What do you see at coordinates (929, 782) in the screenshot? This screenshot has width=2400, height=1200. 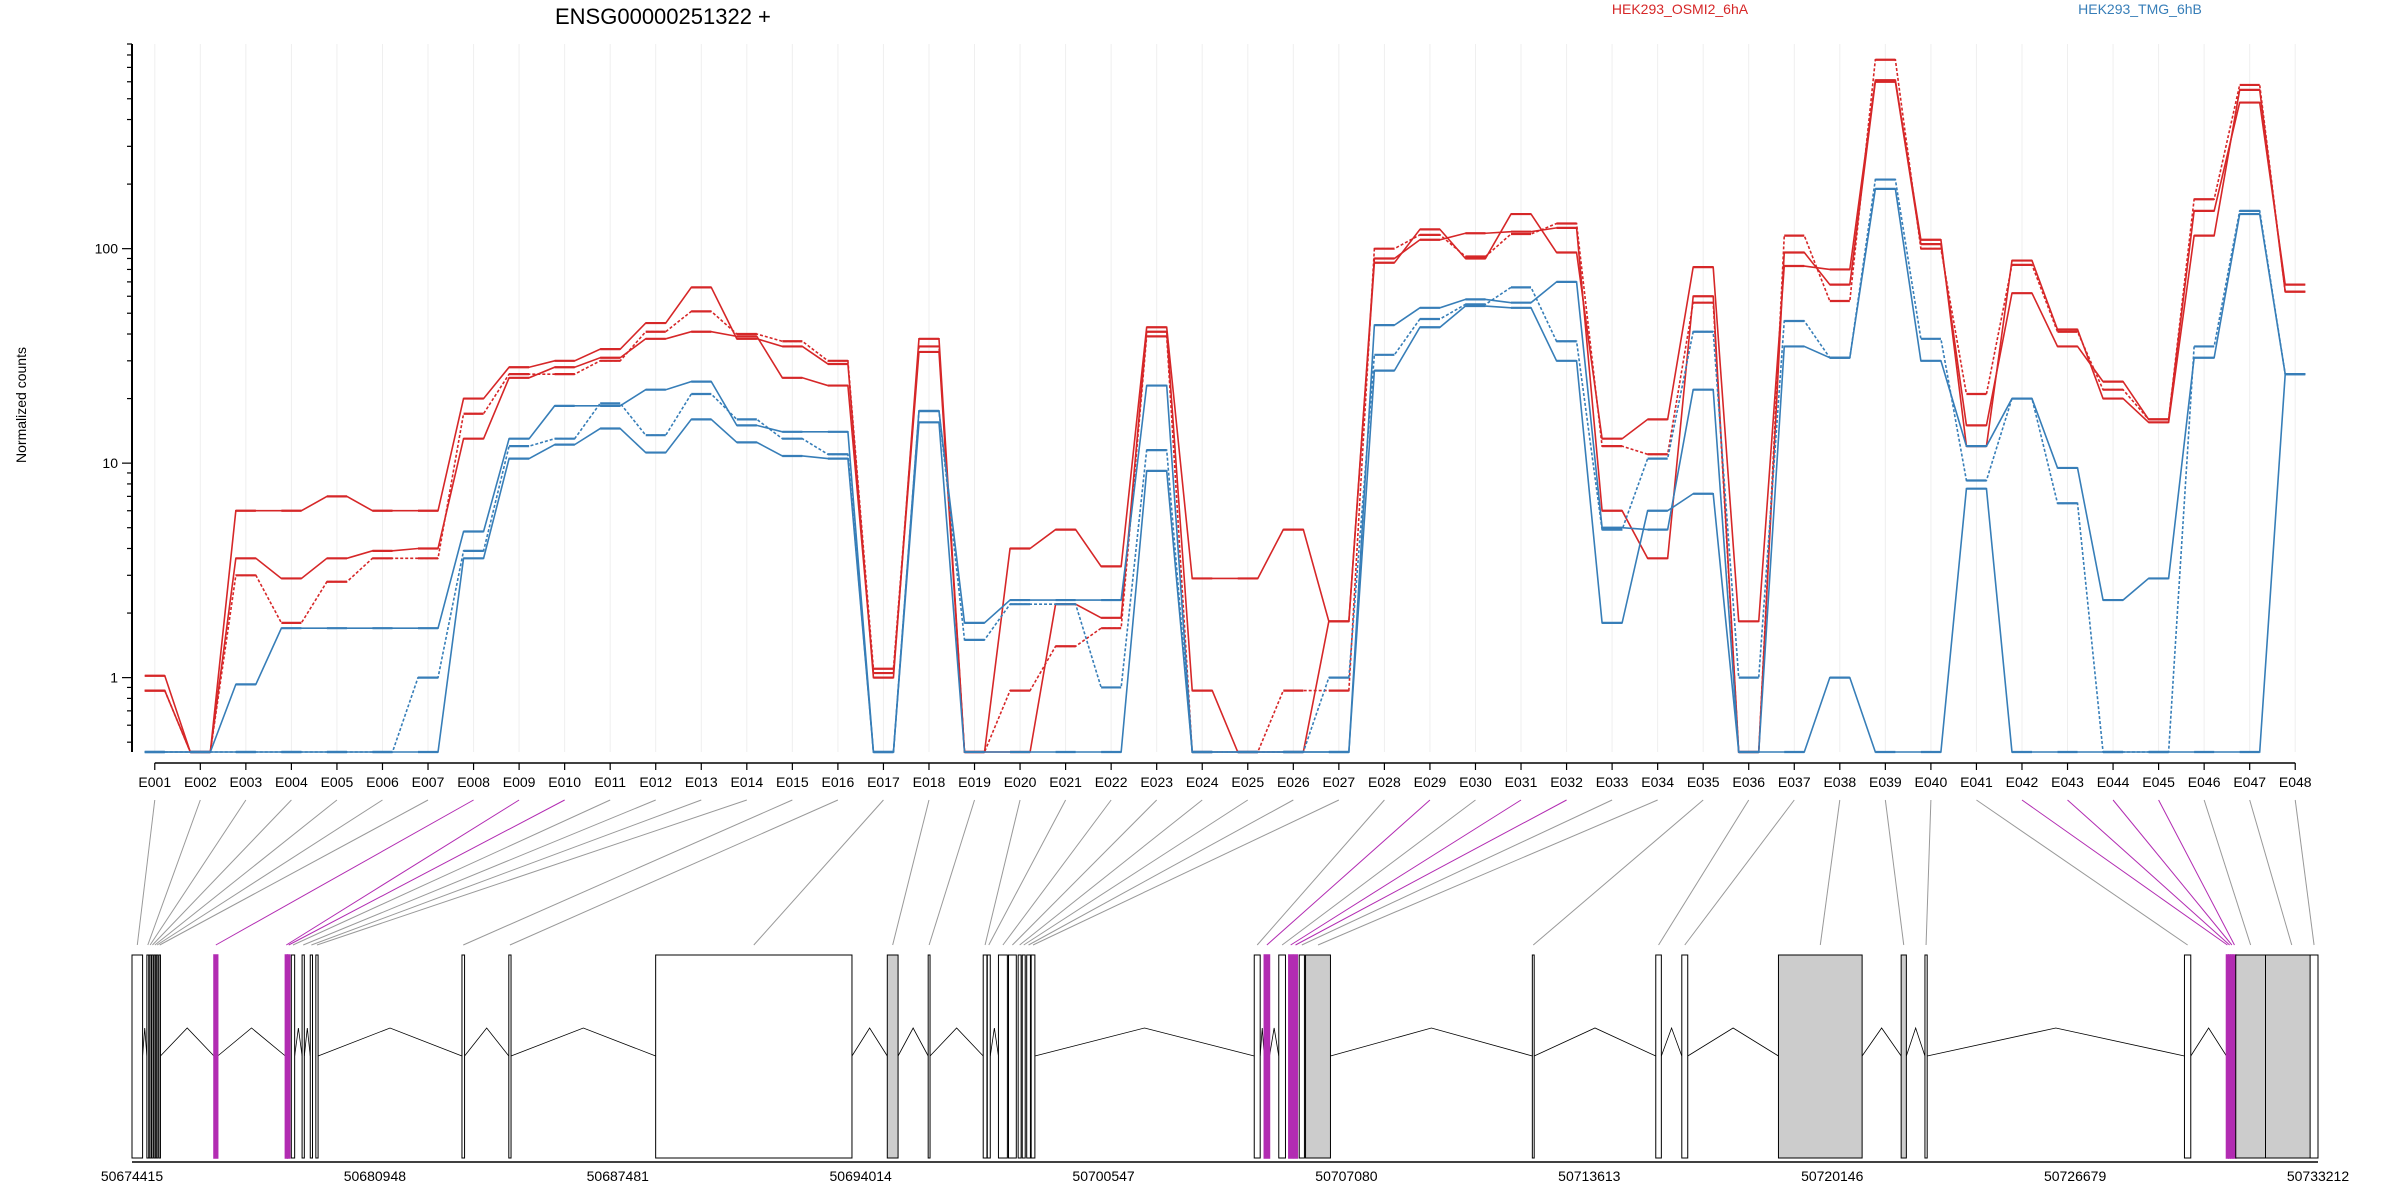 I see `x-tick-label: E018` at bounding box center [929, 782].